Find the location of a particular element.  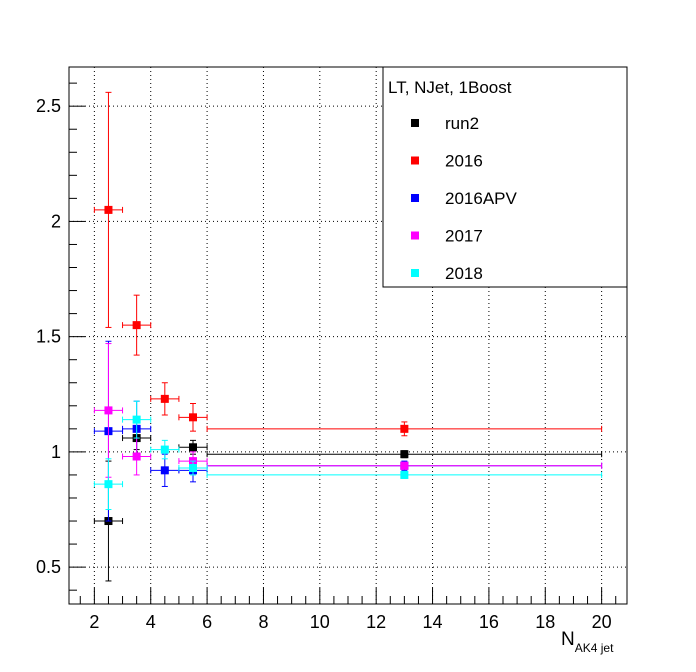

y-tick-label: 0.5 is located at coordinates (48, 567).